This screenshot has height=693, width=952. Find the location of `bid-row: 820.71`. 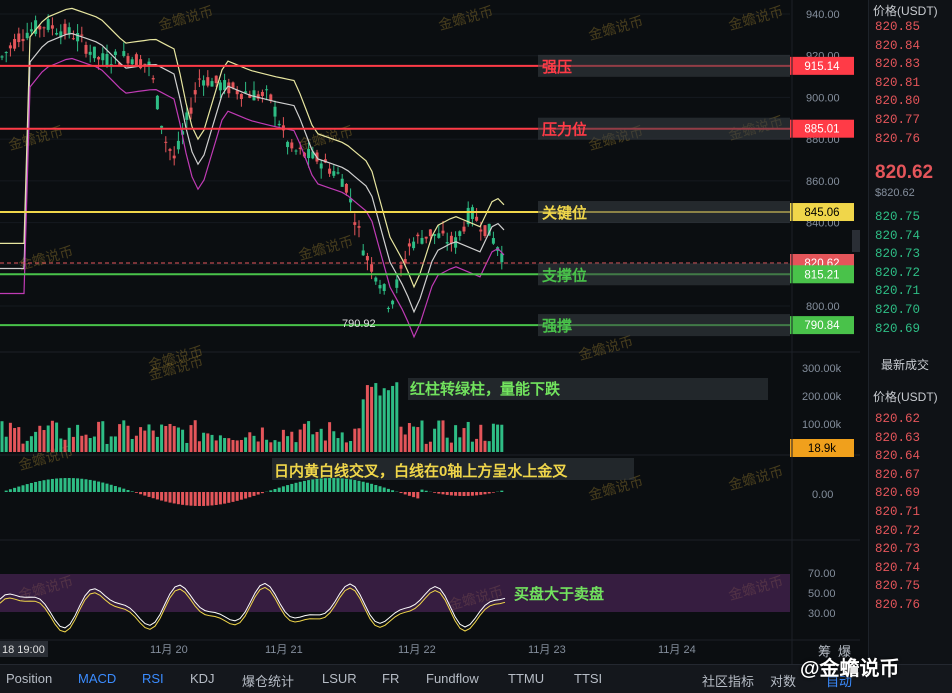

bid-row: 820.71 is located at coordinates (897, 291).